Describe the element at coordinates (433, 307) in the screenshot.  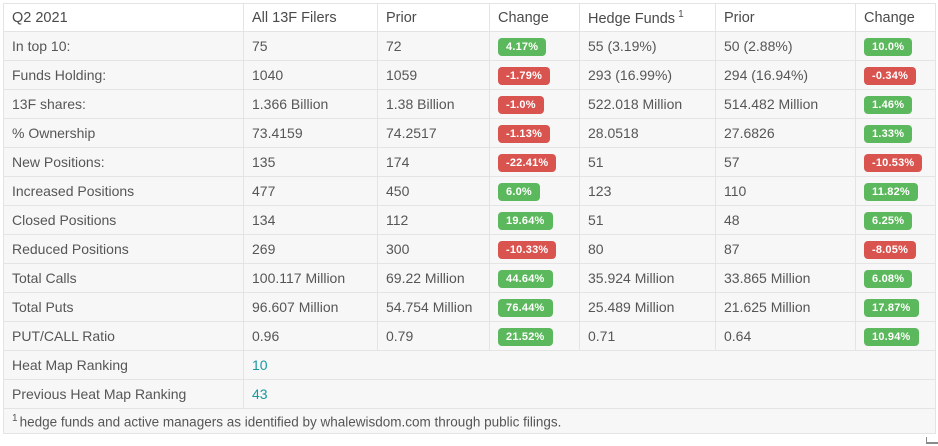
I see `all-filers-prior: 54.754 Million` at that location.